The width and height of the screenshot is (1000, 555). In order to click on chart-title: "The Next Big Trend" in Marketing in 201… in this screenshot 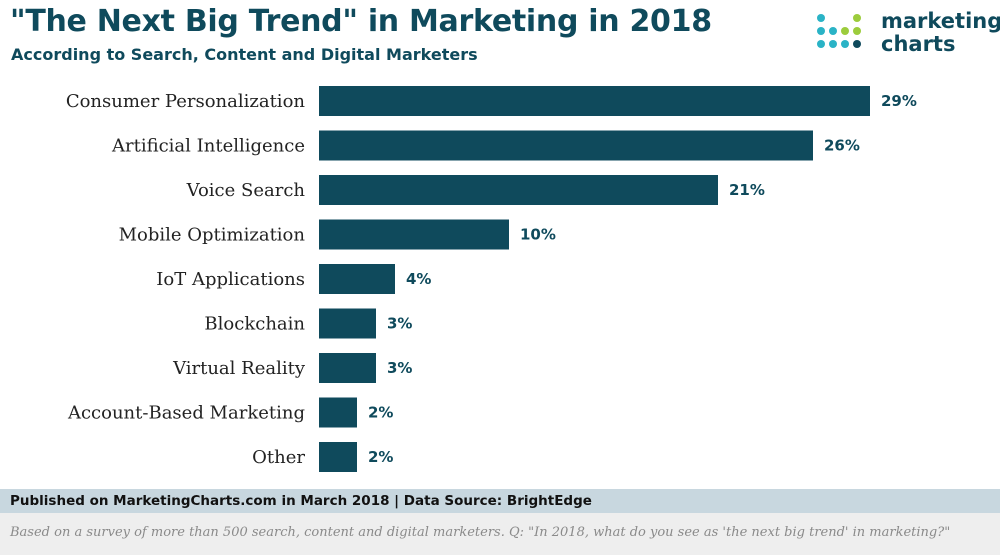, I will do `click(361, 21)`.